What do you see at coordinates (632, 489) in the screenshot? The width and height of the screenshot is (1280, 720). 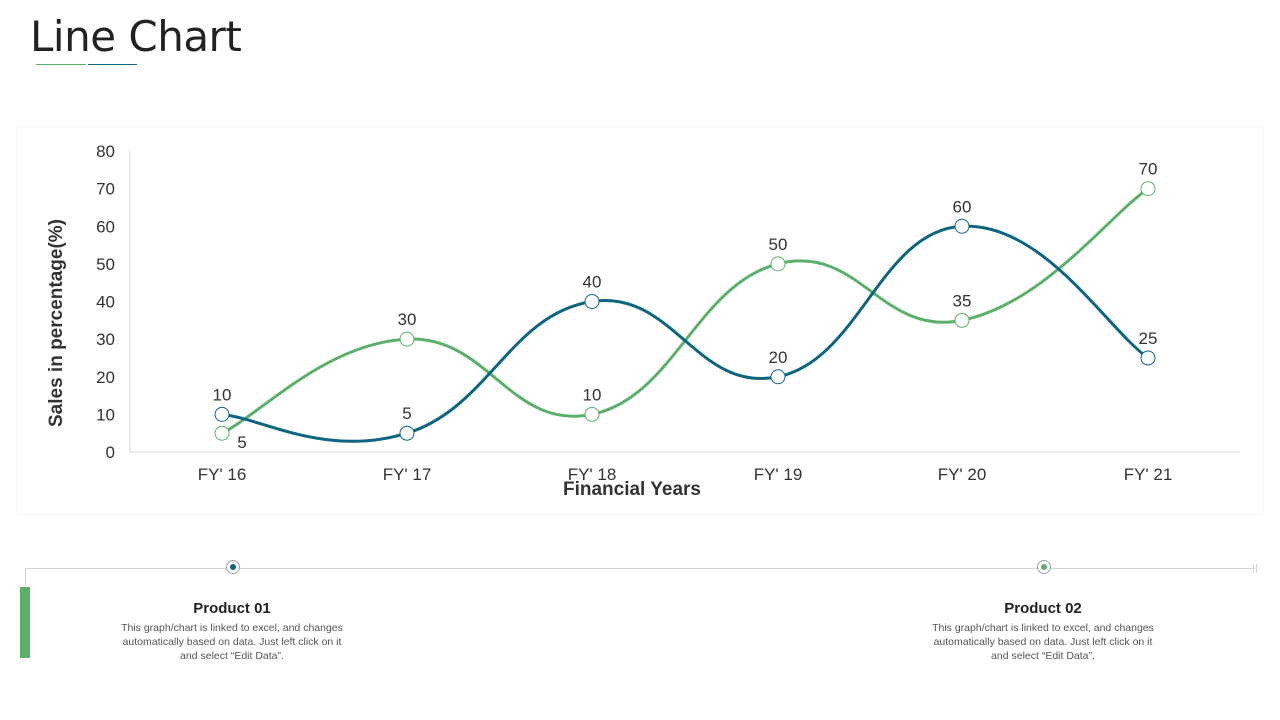 I see `x-axis-title: Financial Years` at bounding box center [632, 489].